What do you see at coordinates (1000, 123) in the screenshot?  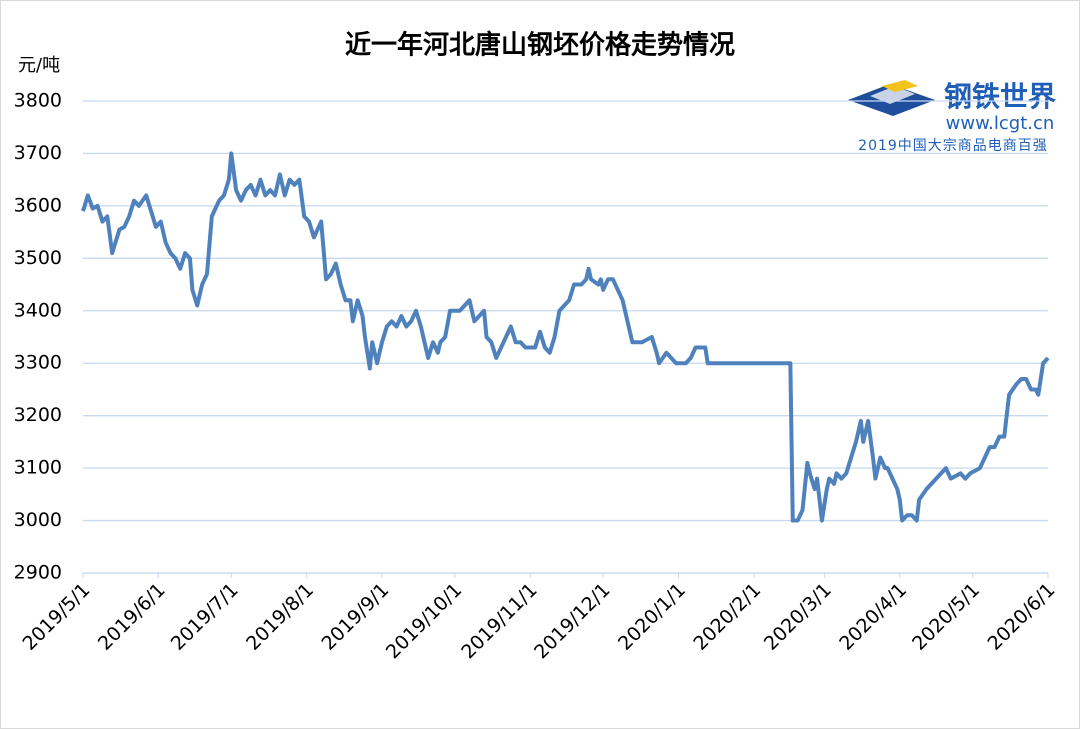 I see `logo-url: www.lcgt.cn` at bounding box center [1000, 123].